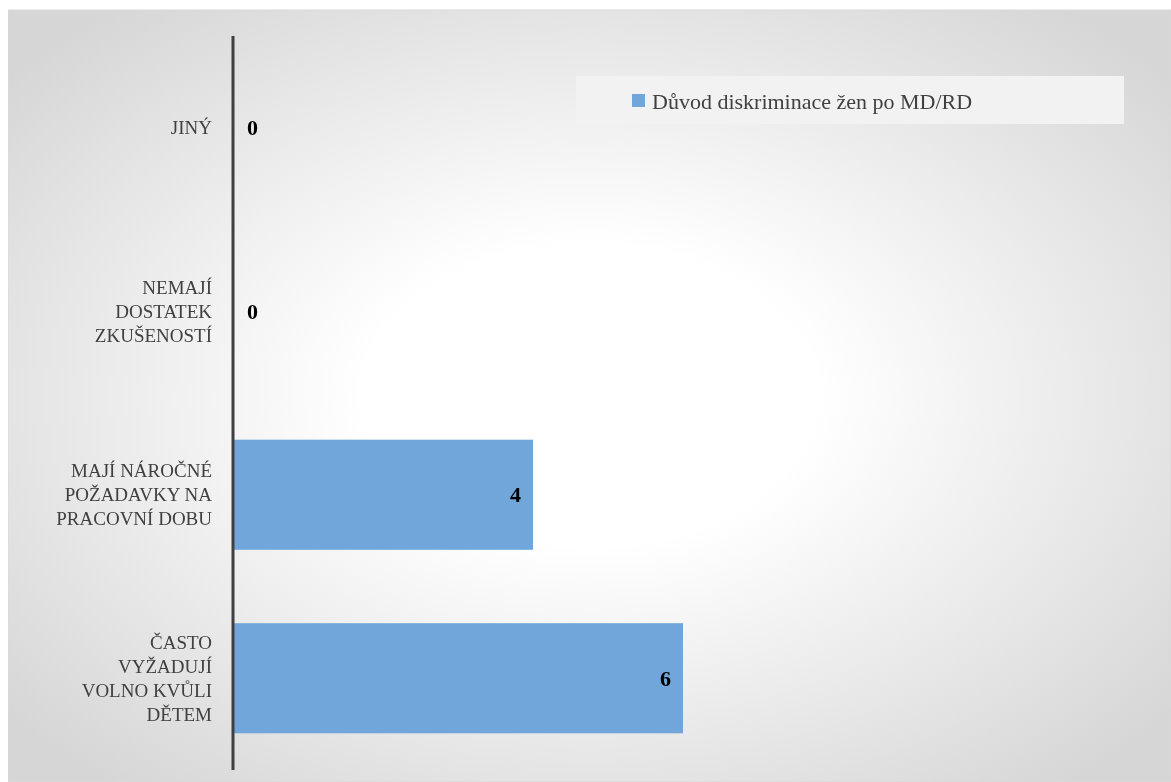 Image resolution: width=1171 pixels, height=782 pixels. What do you see at coordinates (191, 128) in the screenshot?
I see `y-tick-label: JINÝ` at bounding box center [191, 128].